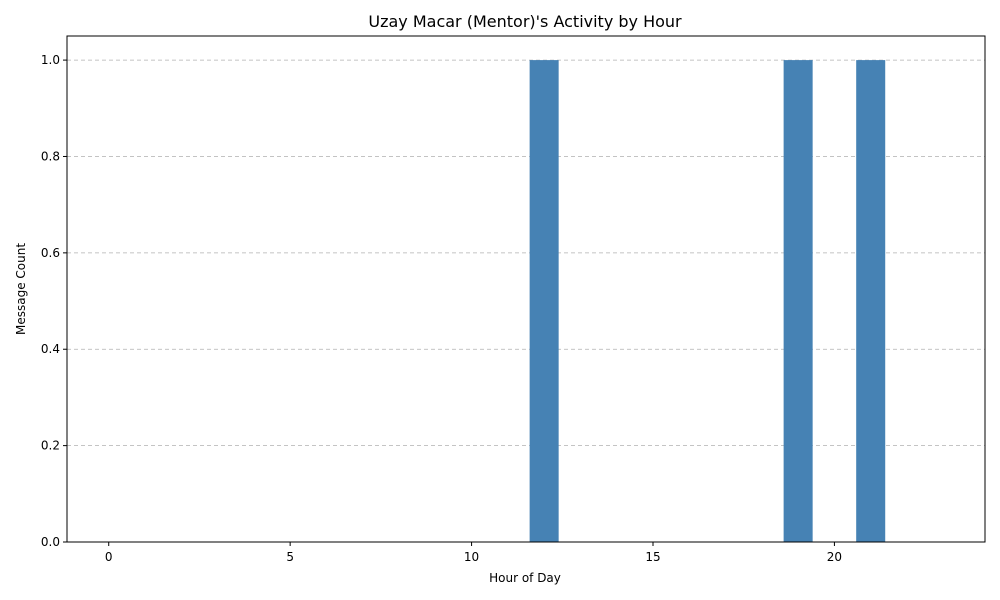 The image size is (1000, 600). What do you see at coordinates (525, 578) in the screenshot?
I see `x-axis-title: Hour of Day` at bounding box center [525, 578].